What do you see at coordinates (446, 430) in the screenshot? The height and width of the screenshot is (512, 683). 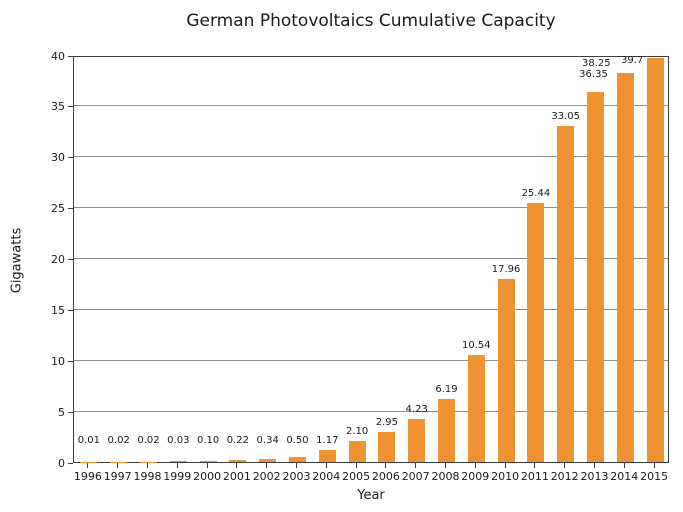 I see `bar-2008` at bounding box center [446, 430].